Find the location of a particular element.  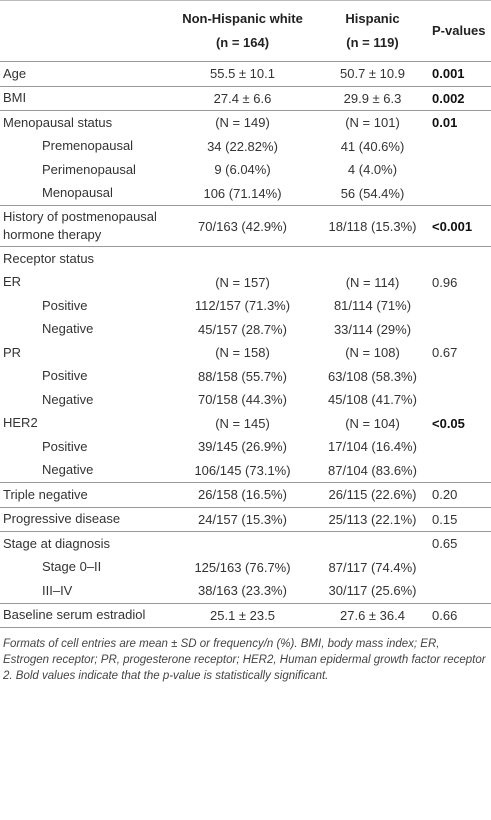

row-label: Baseline serum estradiol is located at coordinates (85, 615).